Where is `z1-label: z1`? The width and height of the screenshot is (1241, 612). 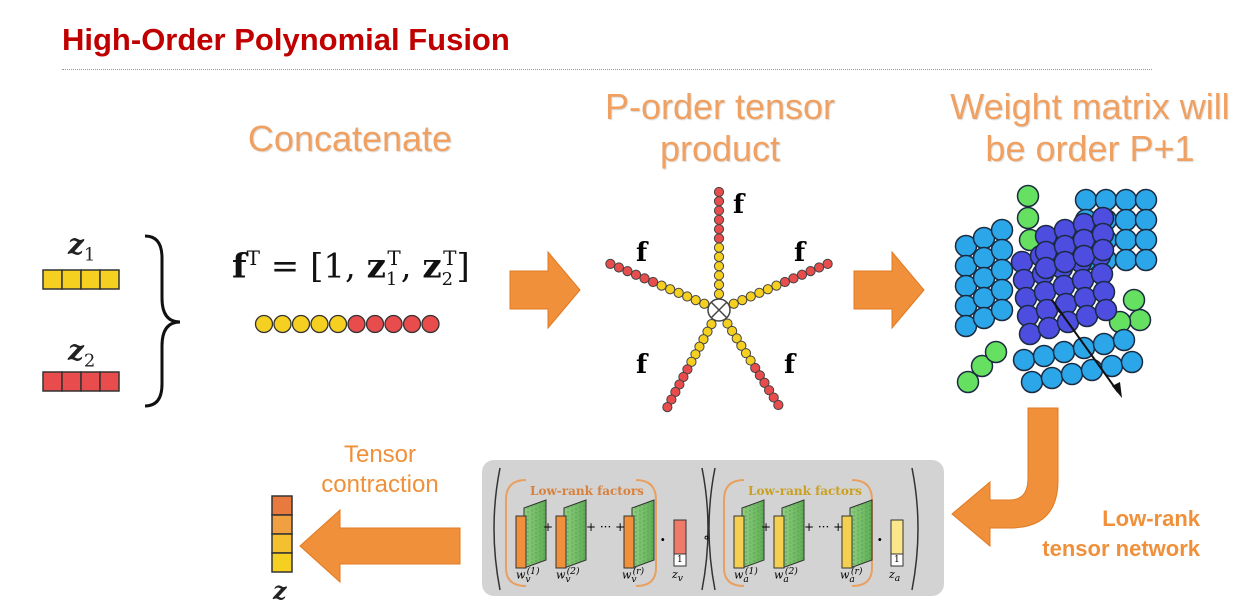
z1-label: z1 is located at coordinates (82, 247).